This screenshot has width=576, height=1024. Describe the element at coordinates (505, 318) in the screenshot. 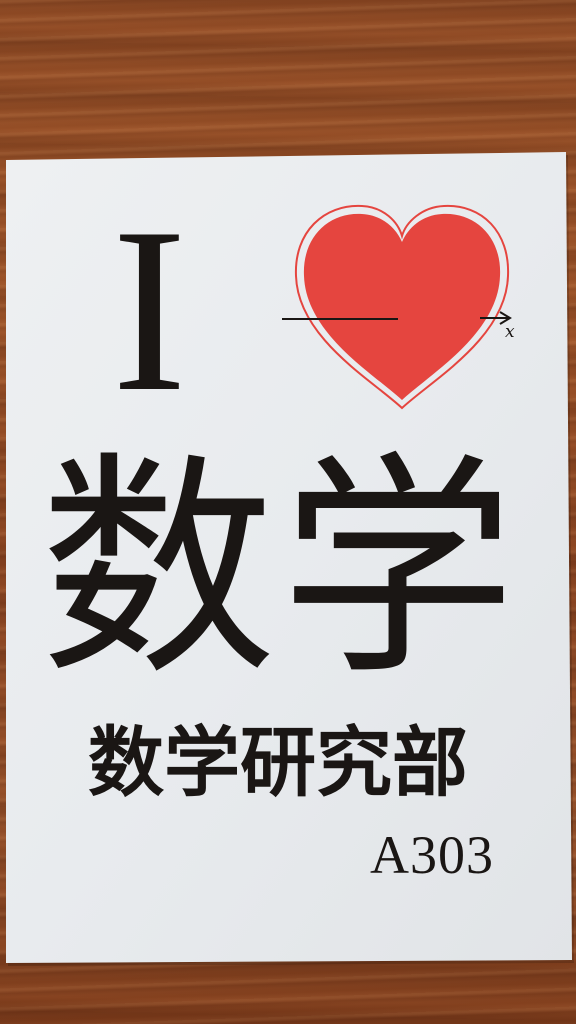

I see `x-axis-arrow` at that location.